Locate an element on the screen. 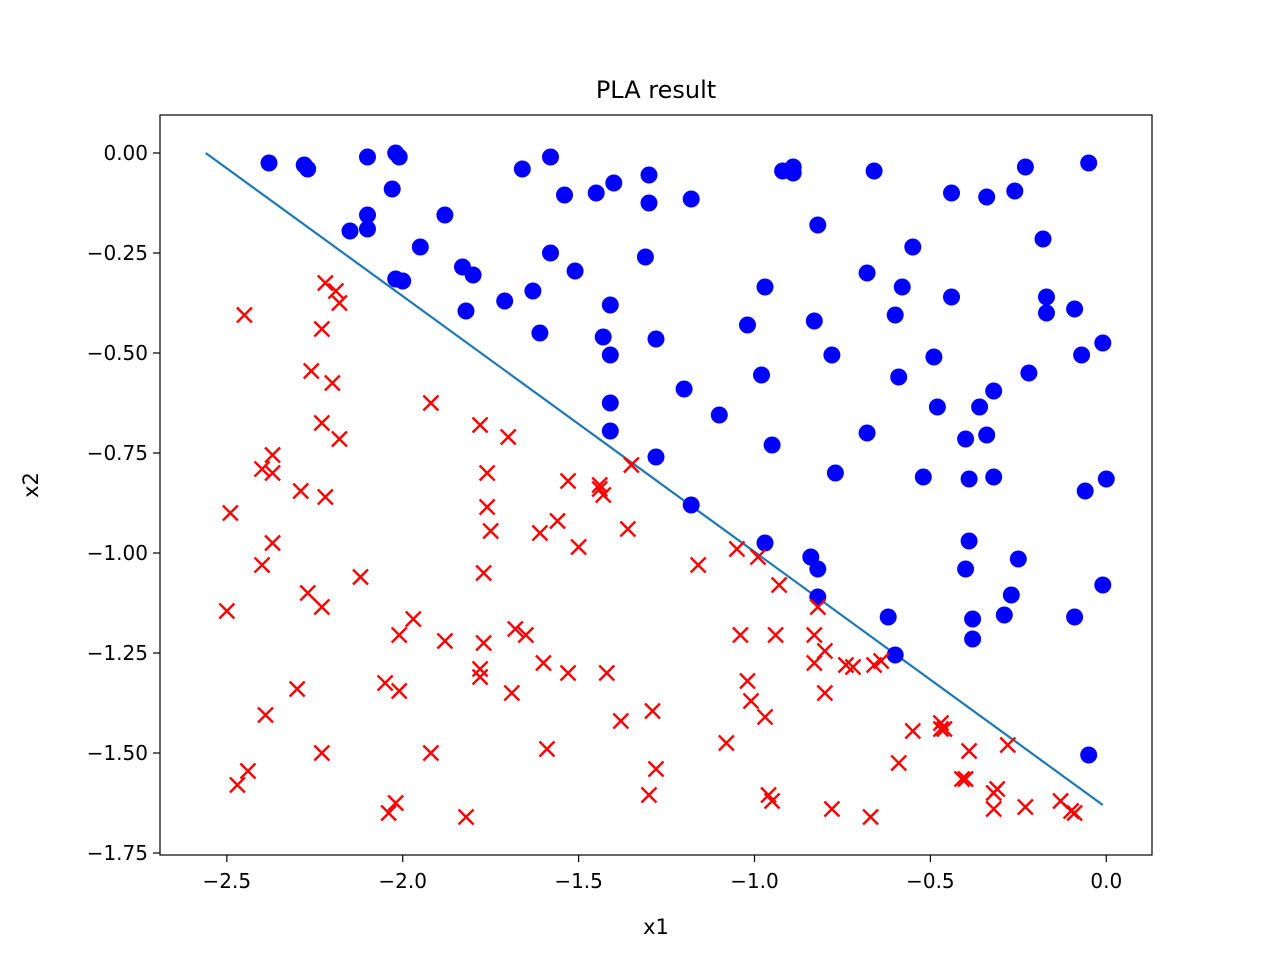  x-tick-label: −2.5 is located at coordinates (227, 881).